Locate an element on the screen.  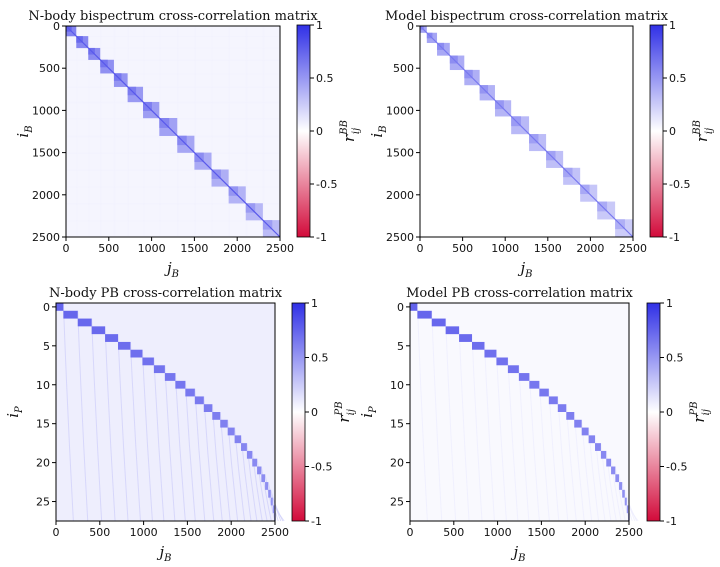
colorbar-label-sup: BB is located at coordinates (697, 128).